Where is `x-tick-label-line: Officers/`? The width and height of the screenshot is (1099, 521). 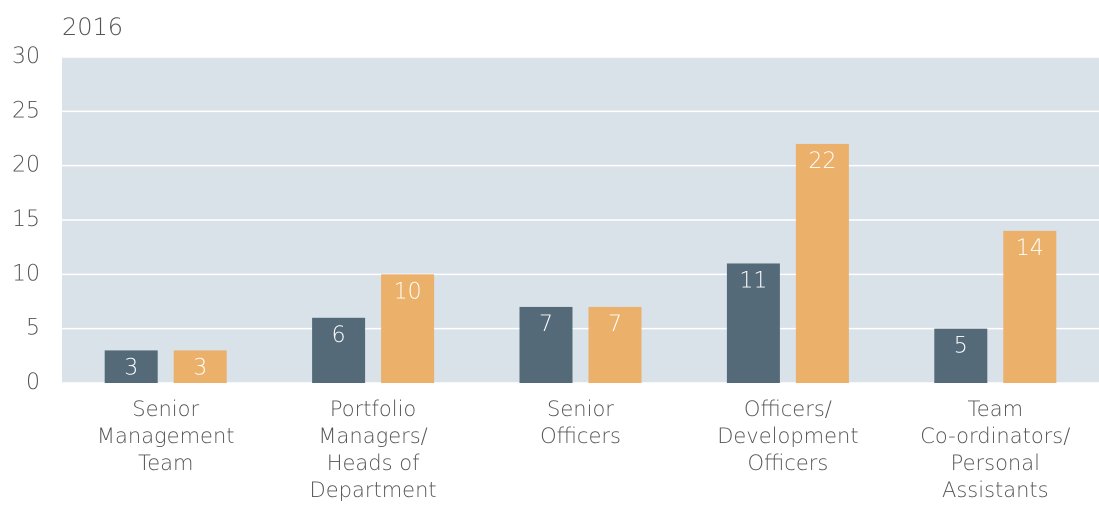 x-tick-label-line: Officers/ is located at coordinates (788, 409).